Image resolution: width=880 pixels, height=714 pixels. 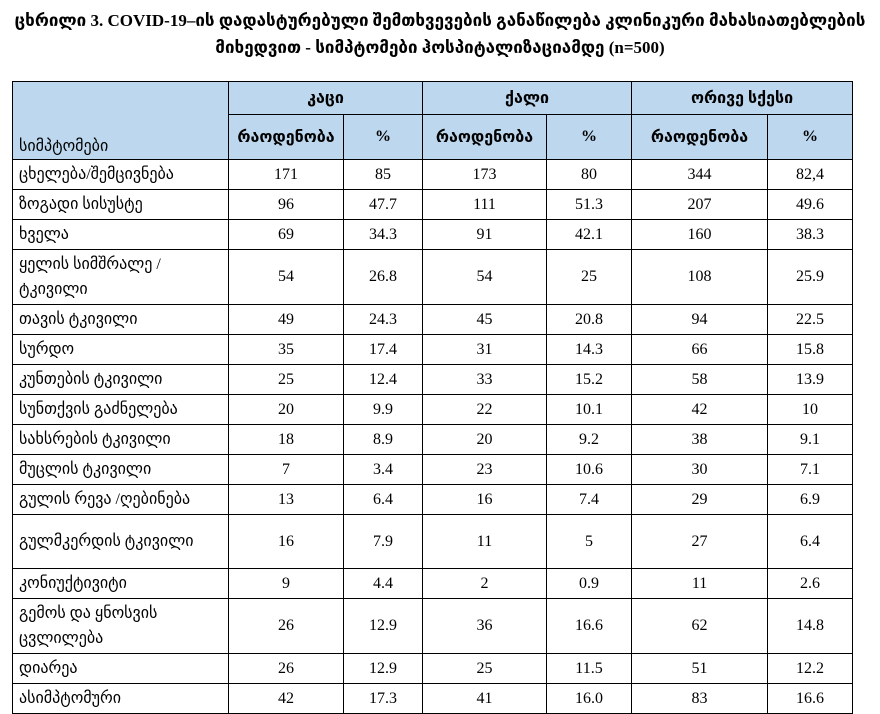 What do you see at coordinates (589, 319) in the screenshot?
I see `value-cell: 20.8` at bounding box center [589, 319].